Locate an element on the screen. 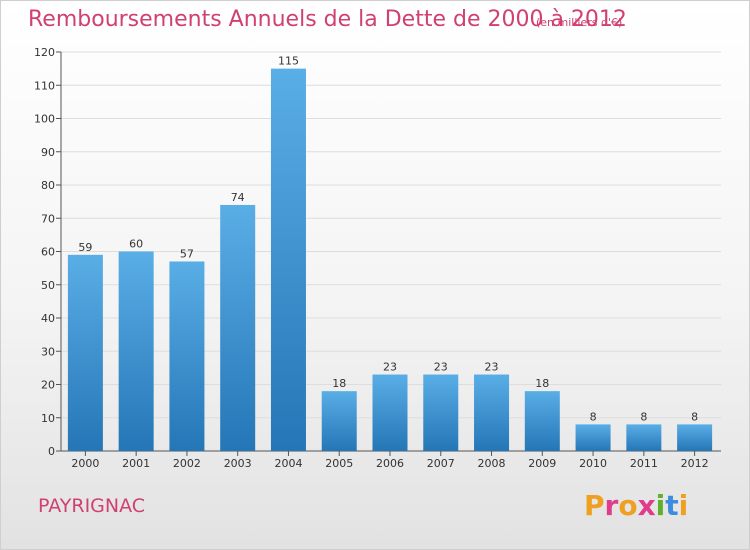 The image size is (750, 550). x-tick-label: 2012 is located at coordinates (695, 463).